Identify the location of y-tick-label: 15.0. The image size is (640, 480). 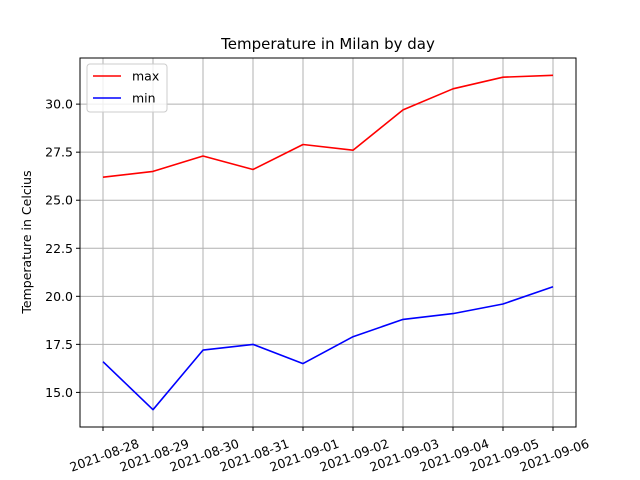
(59, 392).